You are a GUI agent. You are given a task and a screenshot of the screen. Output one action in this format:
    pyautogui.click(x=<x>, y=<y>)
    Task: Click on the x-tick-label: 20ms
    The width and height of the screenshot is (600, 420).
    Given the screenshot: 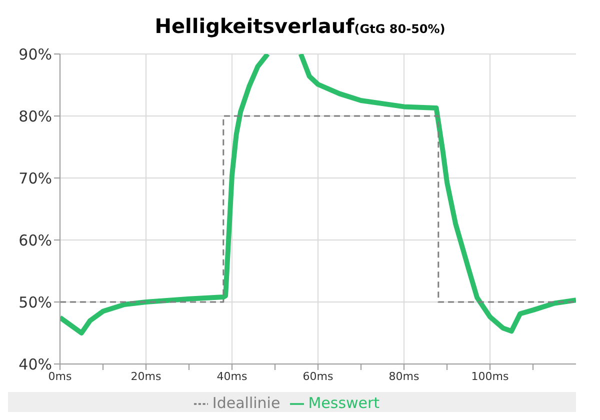 What is the action you would take?
    pyautogui.click(x=146, y=376)
    